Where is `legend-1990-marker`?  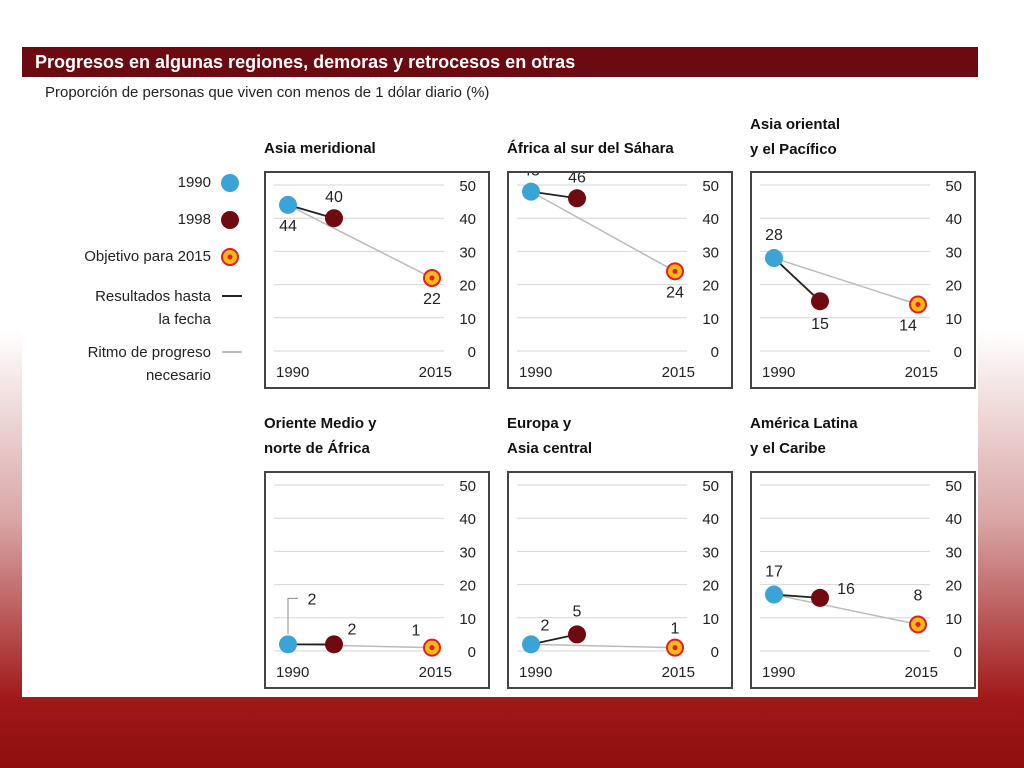
legend-1990-marker is located at coordinates (230, 183).